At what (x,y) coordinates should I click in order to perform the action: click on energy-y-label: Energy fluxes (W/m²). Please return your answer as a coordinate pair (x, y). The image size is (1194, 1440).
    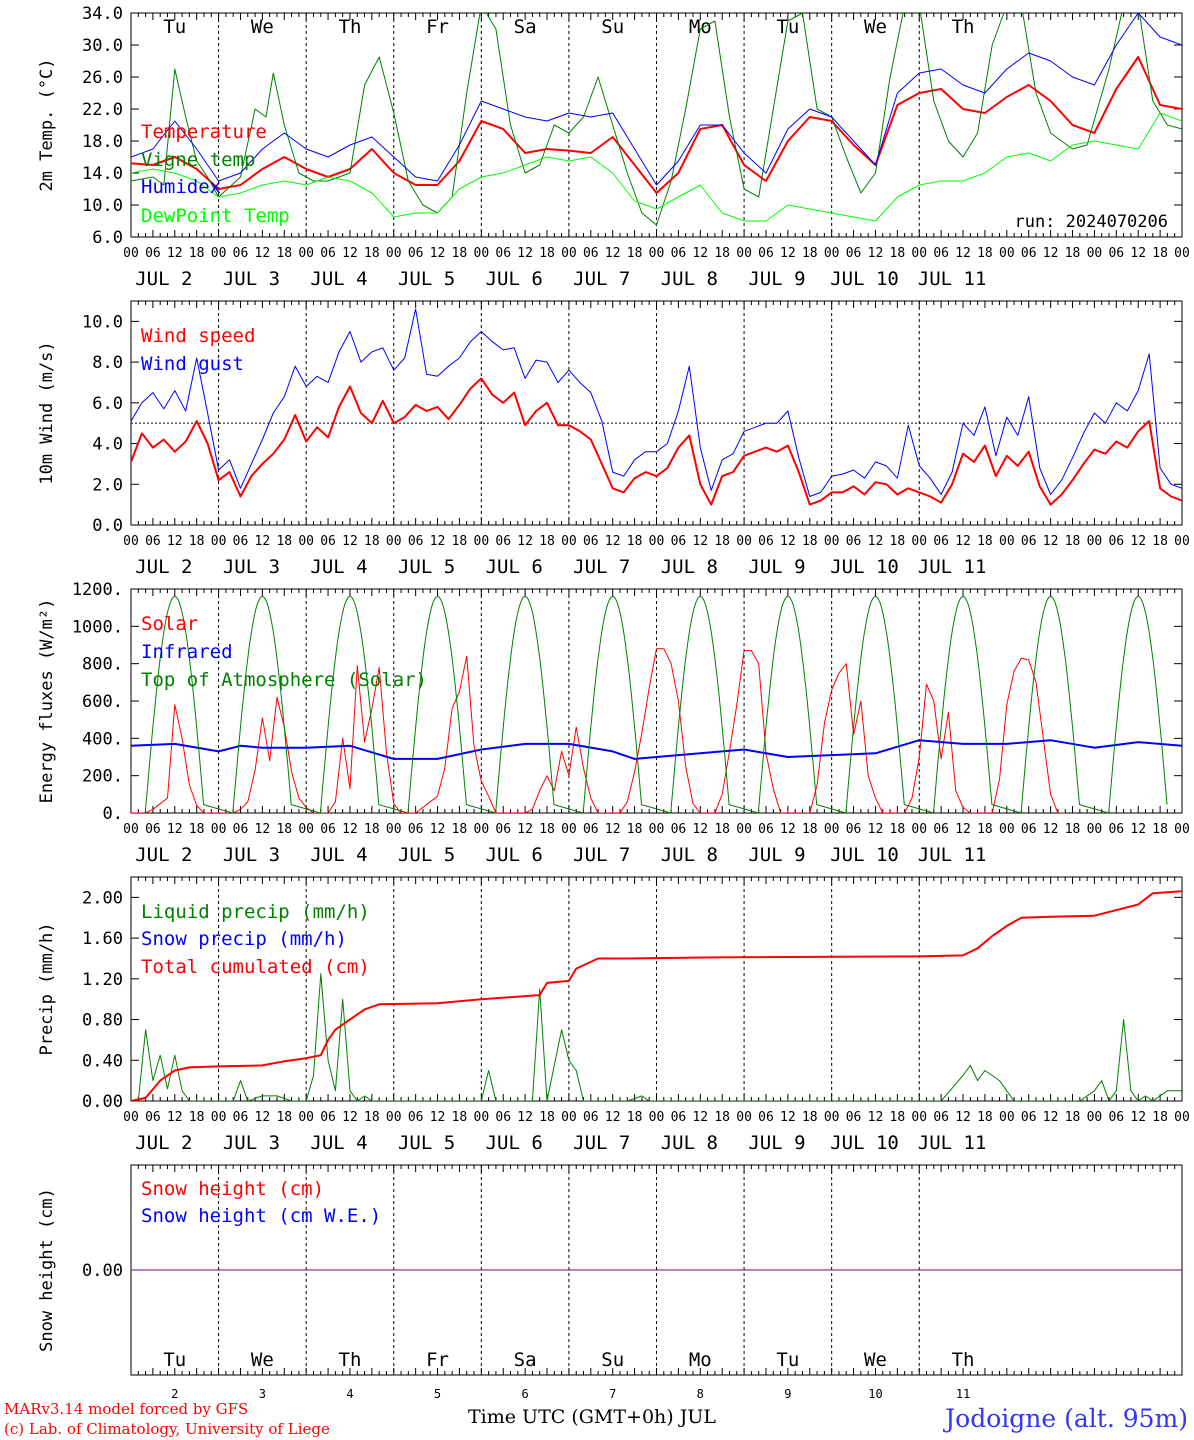
    Looking at the image, I should click on (47, 701).